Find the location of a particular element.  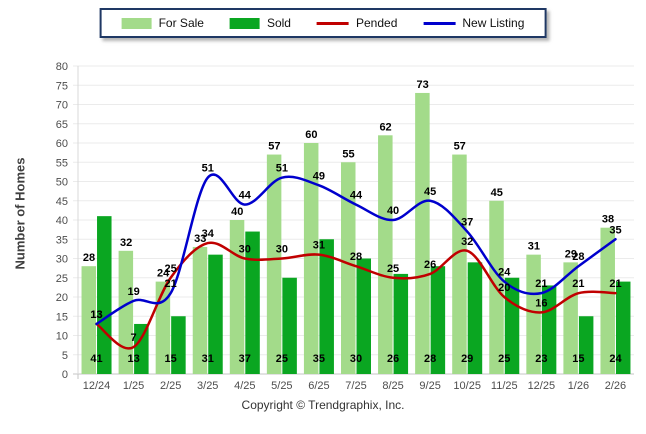

pended-value-label: 28 is located at coordinates (356, 257).